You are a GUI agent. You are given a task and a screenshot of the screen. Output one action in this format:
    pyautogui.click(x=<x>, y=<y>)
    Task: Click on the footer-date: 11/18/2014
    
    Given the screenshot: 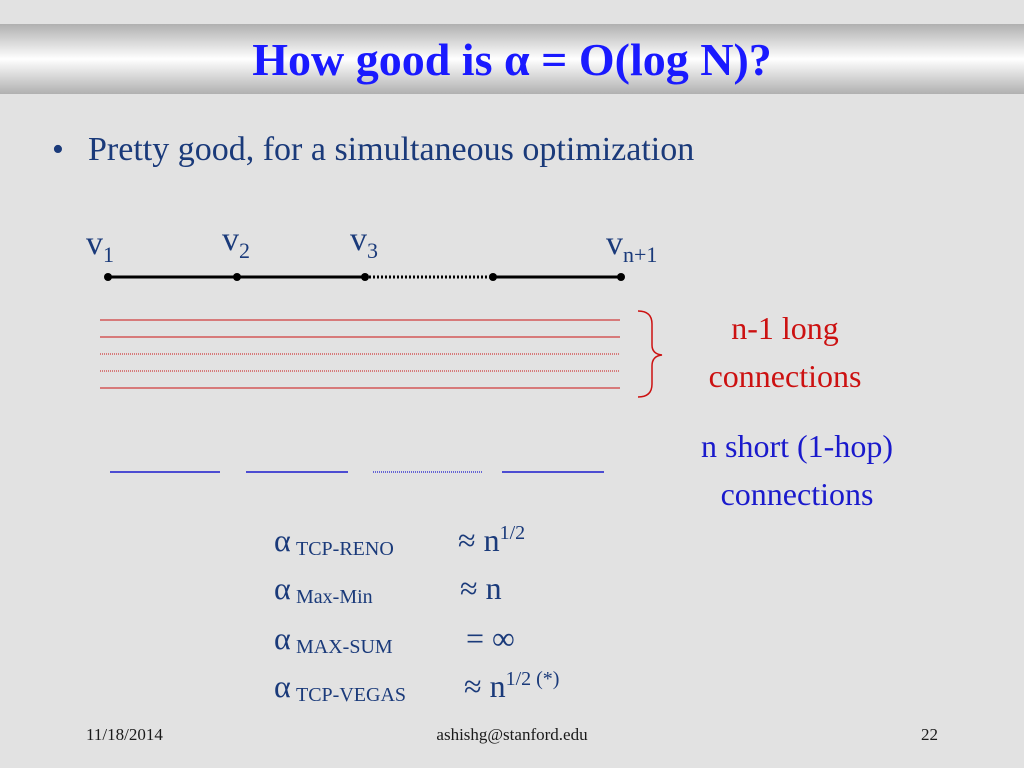 What is the action you would take?
    pyautogui.click(x=124, y=734)
    